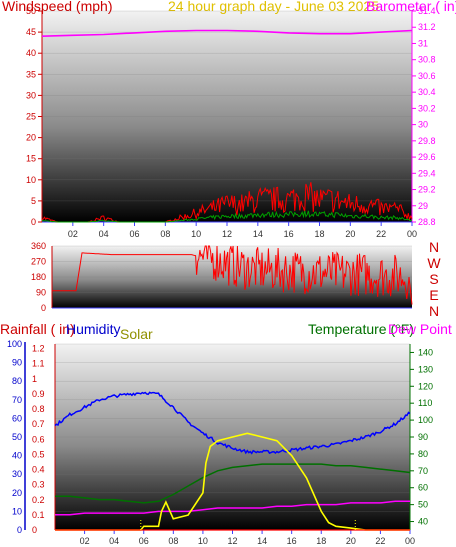 Image resolution: width=456 pixels, height=547 pixels. What do you see at coordinates (85, 541) in the screenshot?
I see `rain-x-tick-label: 02` at bounding box center [85, 541].